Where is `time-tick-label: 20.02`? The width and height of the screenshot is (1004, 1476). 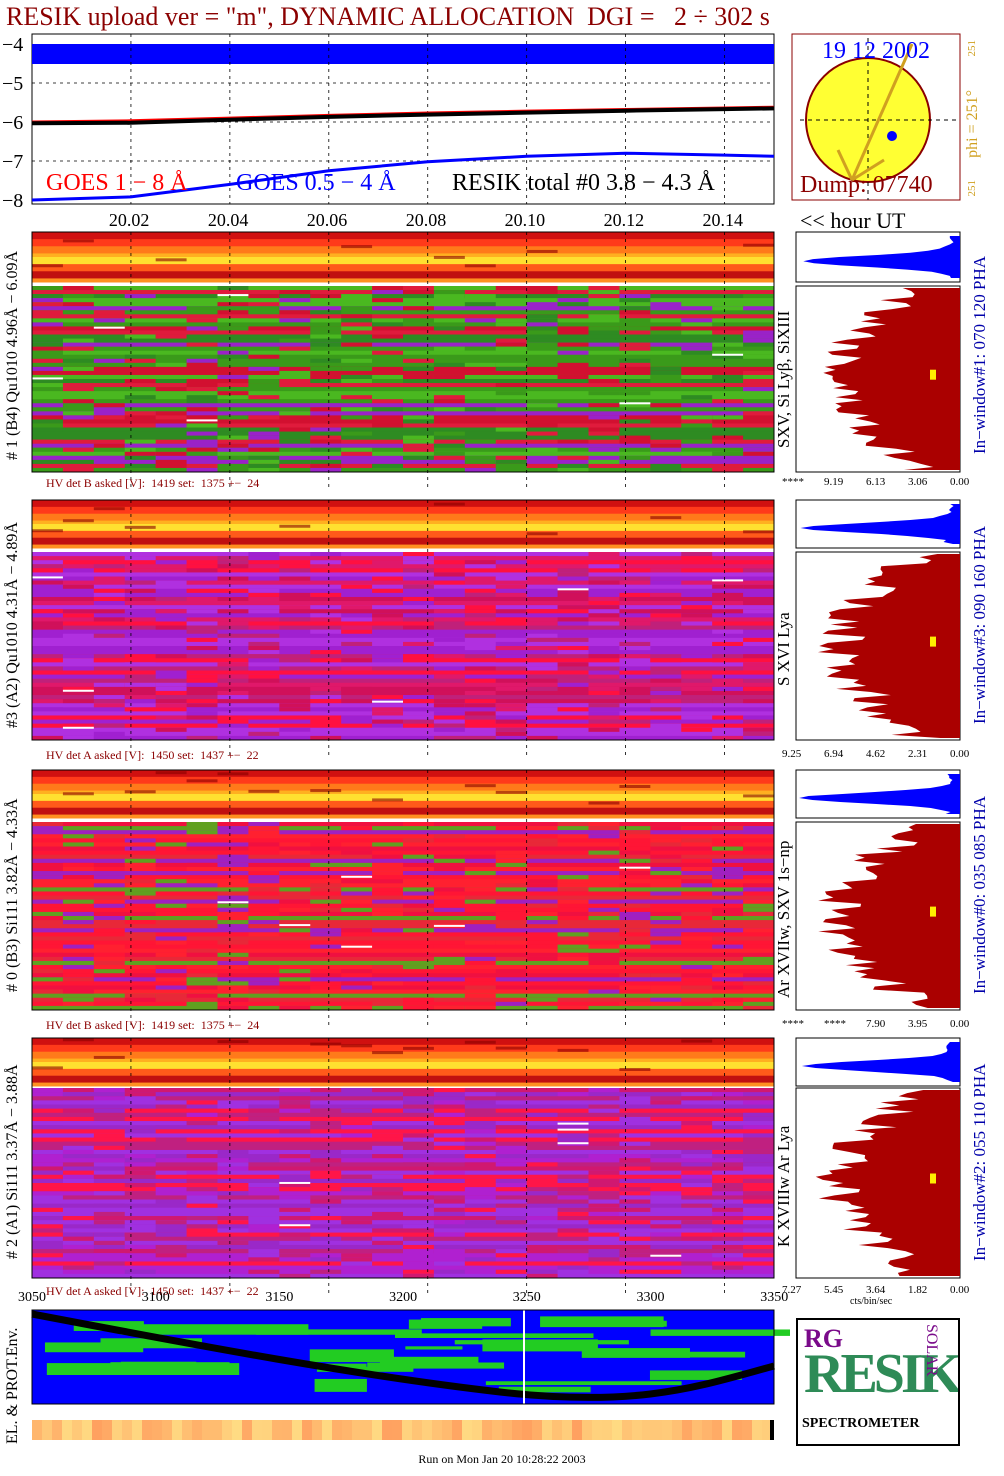 time-tick-label: 20.02 is located at coordinates (129, 220).